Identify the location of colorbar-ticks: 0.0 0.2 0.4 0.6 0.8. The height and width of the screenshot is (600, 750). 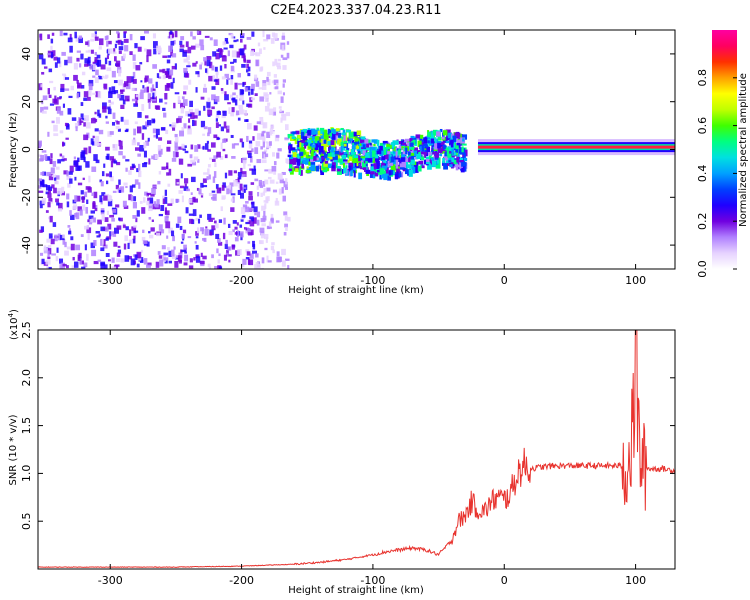
(716, 173).